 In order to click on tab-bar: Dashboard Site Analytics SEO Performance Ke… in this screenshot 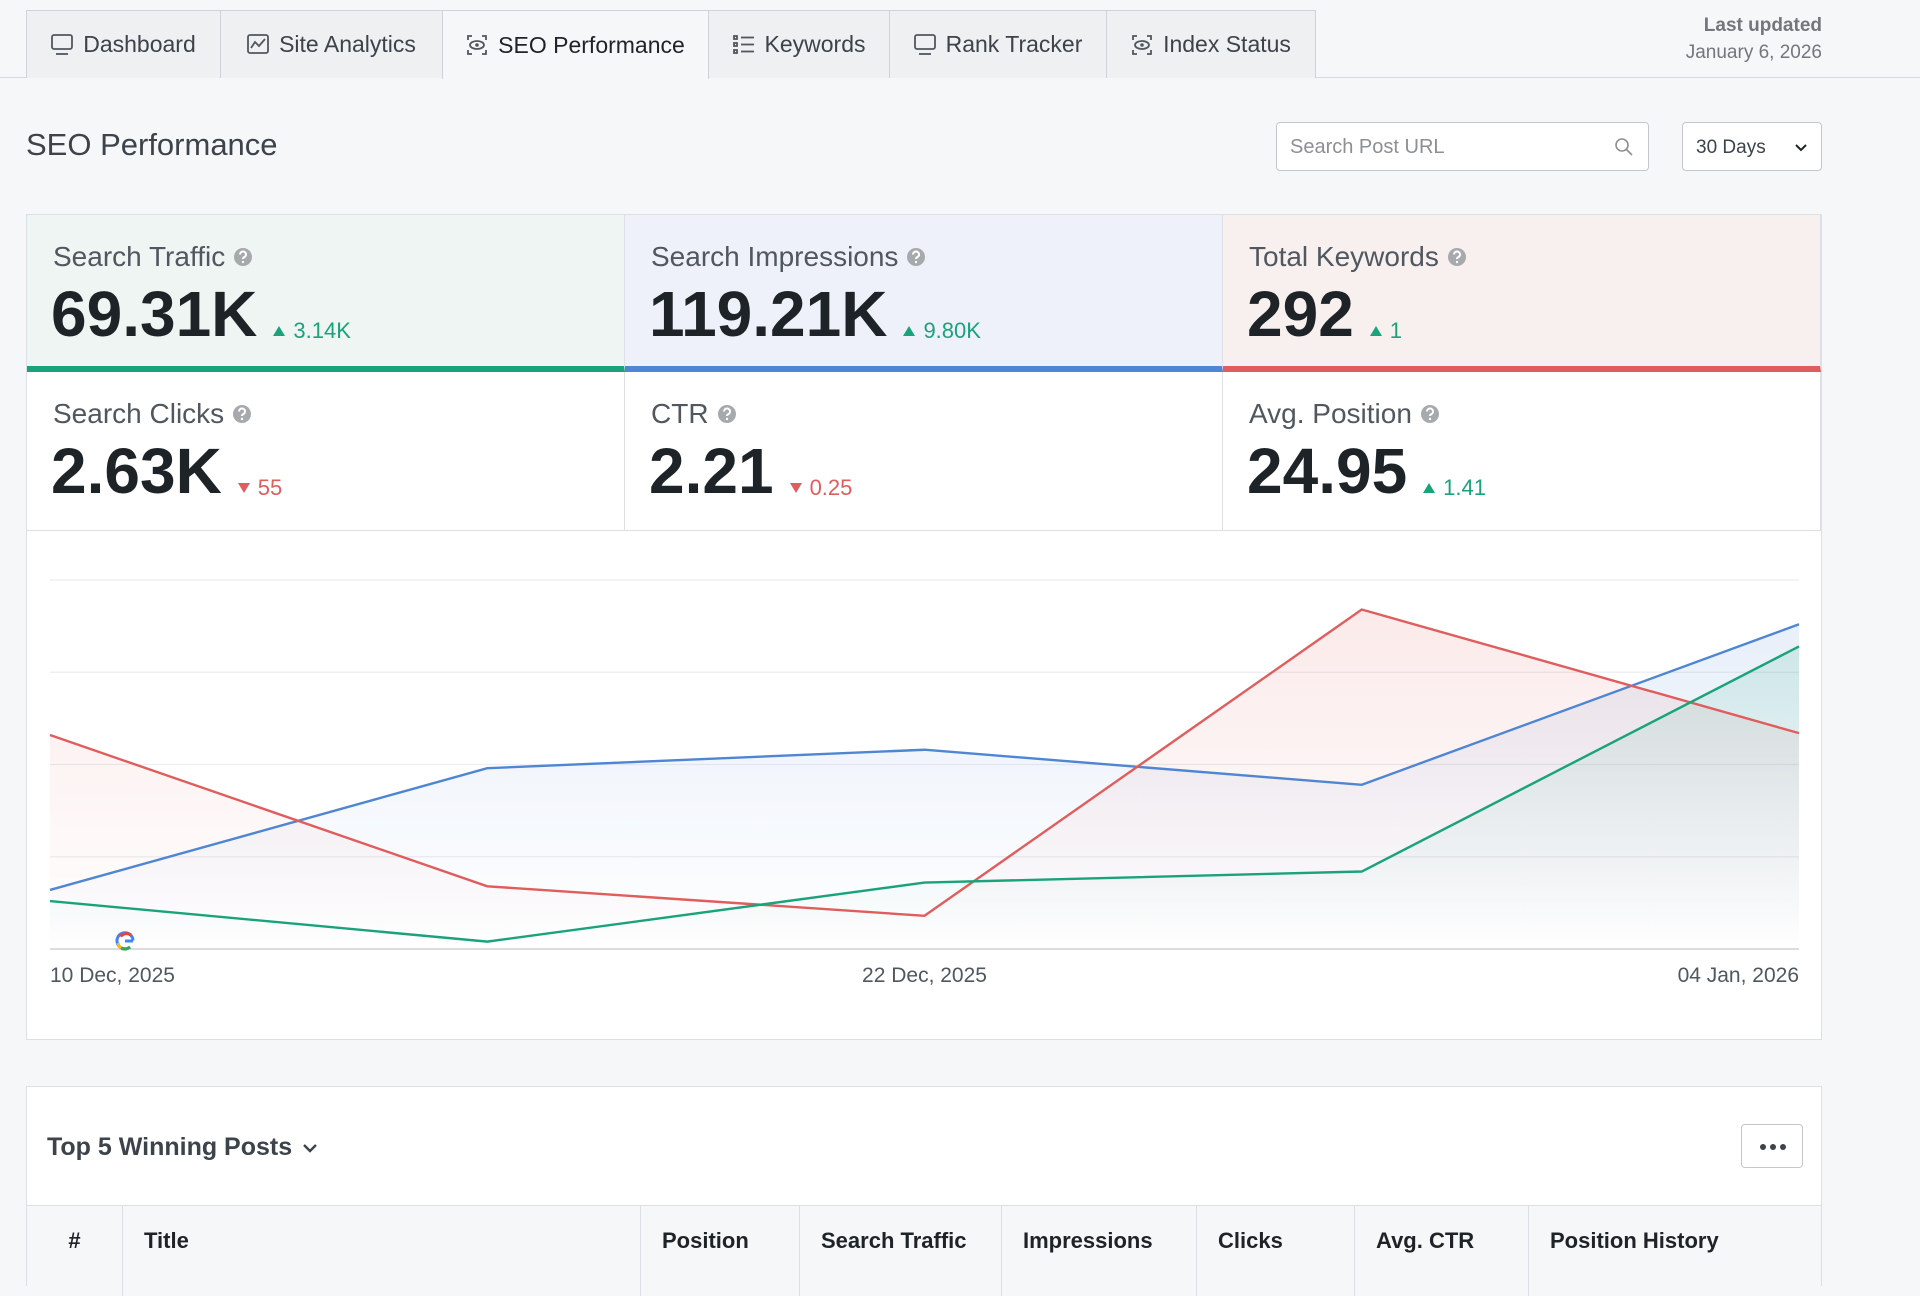, I will do `click(960, 39)`.